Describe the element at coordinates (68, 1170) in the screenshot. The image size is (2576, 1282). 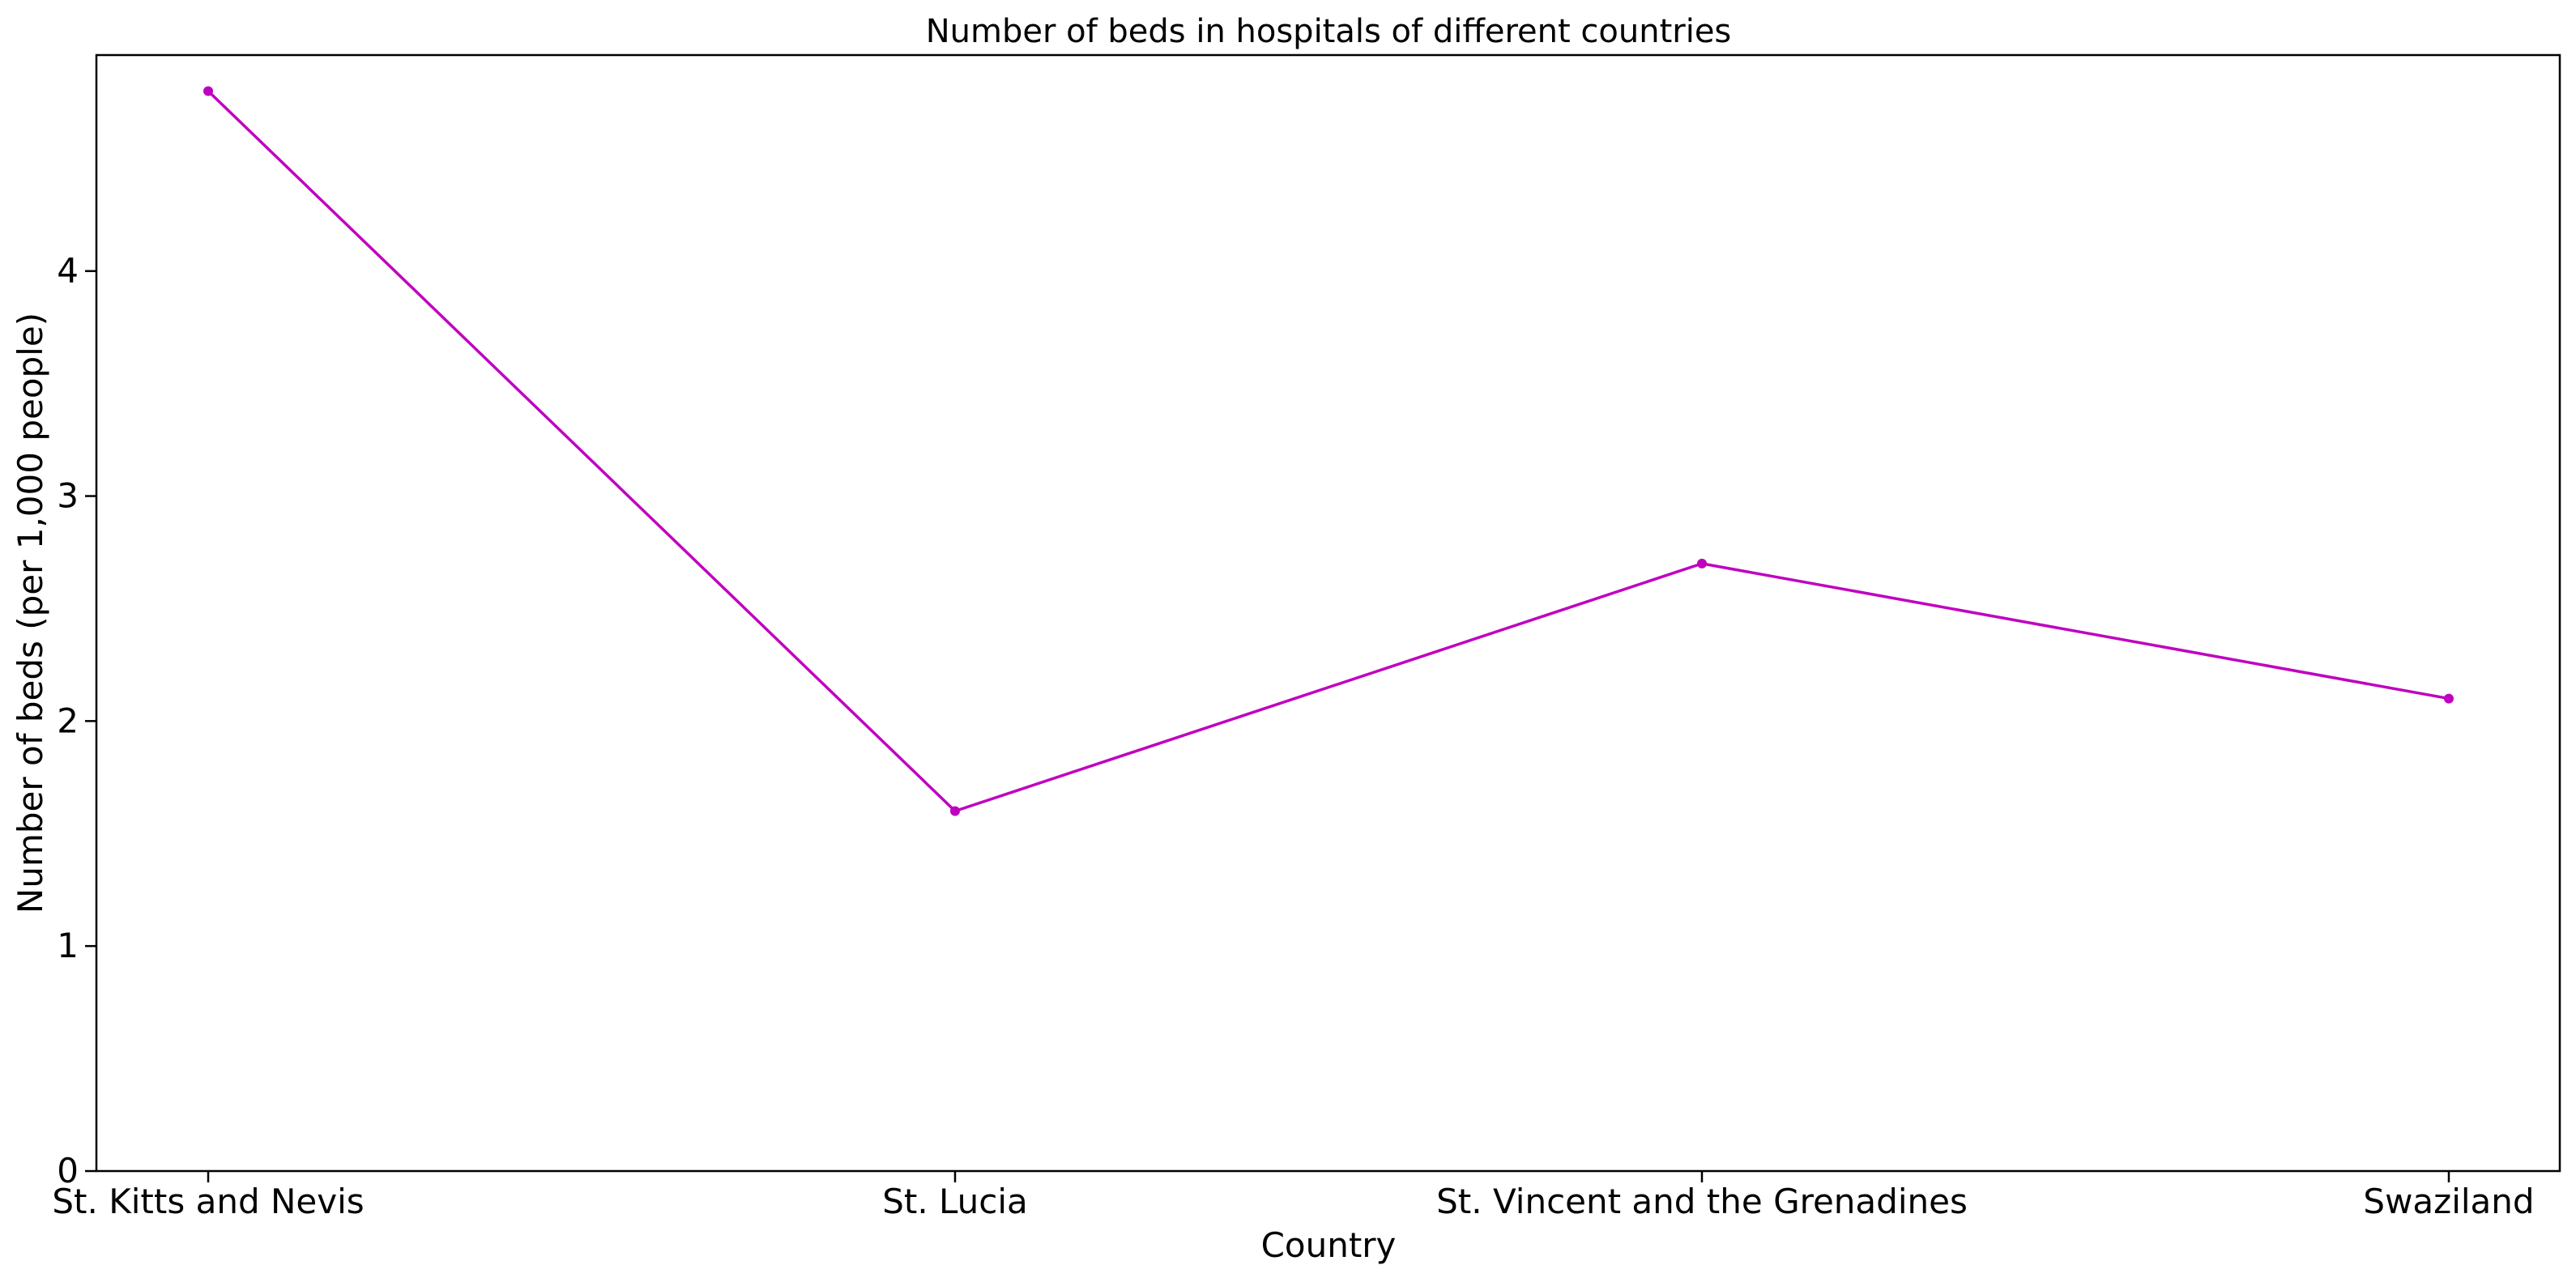
I see `y-tick-label: 0` at that location.